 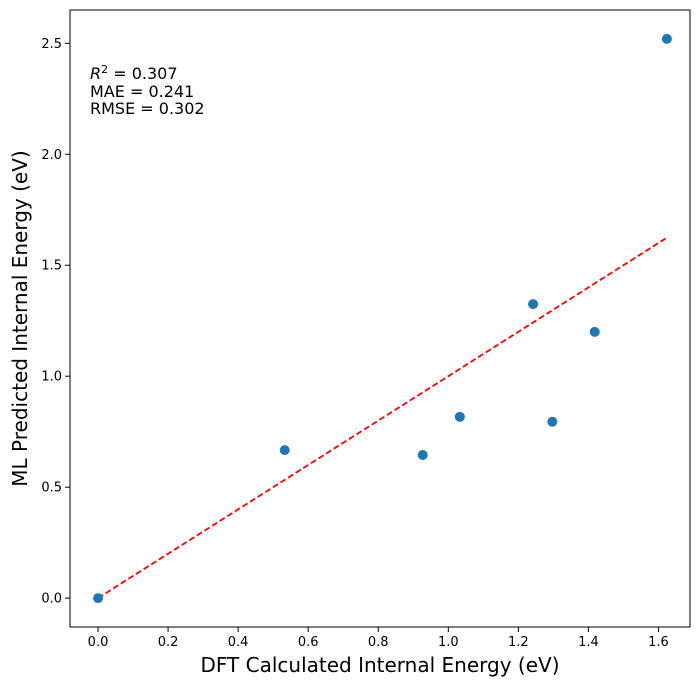 I want to click on rmse-annotation: RMSE = 0.302, so click(x=147, y=108).